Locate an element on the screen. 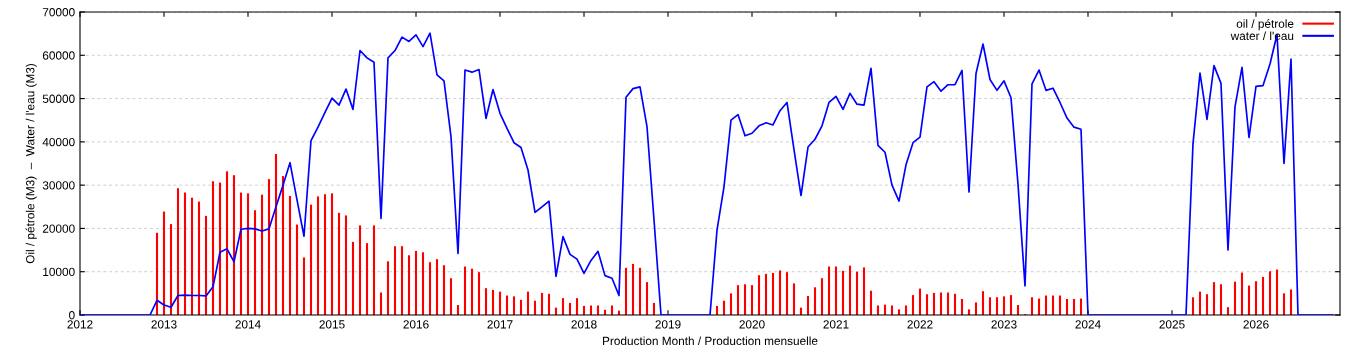  x-tick-label: 2018 is located at coordinates (584, 324).